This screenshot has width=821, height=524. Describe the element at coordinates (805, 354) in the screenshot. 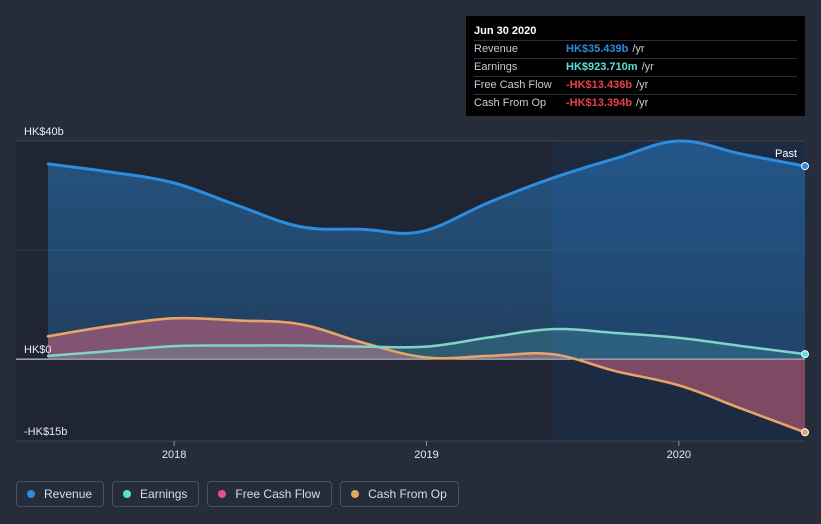

I see `endpoint-earnings` at that location.